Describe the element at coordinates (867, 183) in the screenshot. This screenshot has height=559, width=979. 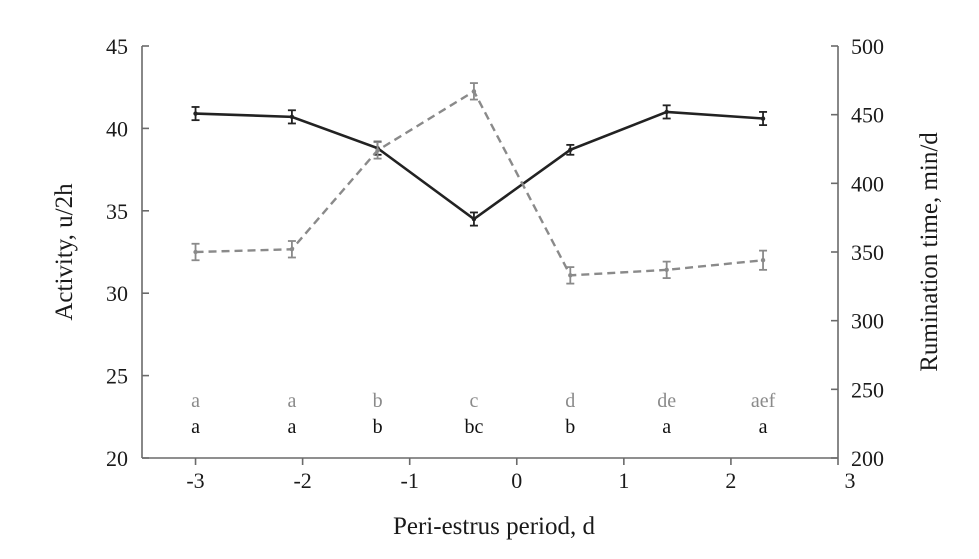
I see `y-right-tick-label: 400` at that location.